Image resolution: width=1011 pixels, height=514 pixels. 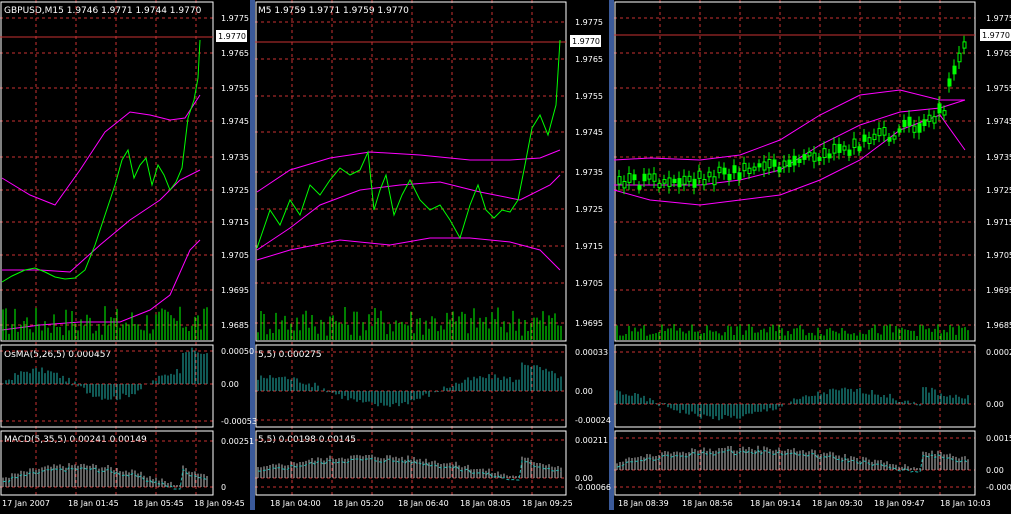 I want to click on price-tick-label: 1.9705, so click(x=589, y=283).